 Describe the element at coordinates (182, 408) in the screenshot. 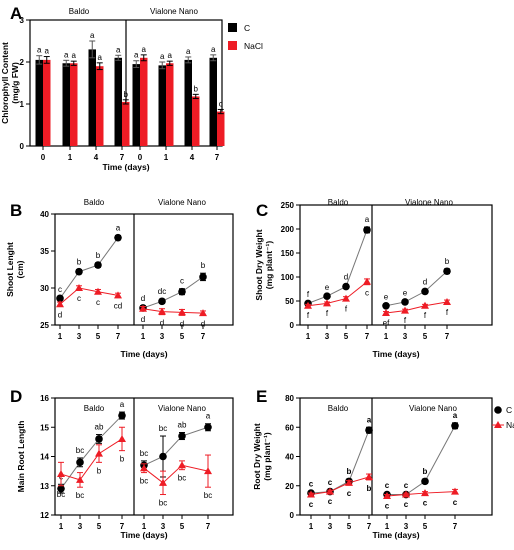

I see `panel-d-group-label: Vialone Nano` at that location.